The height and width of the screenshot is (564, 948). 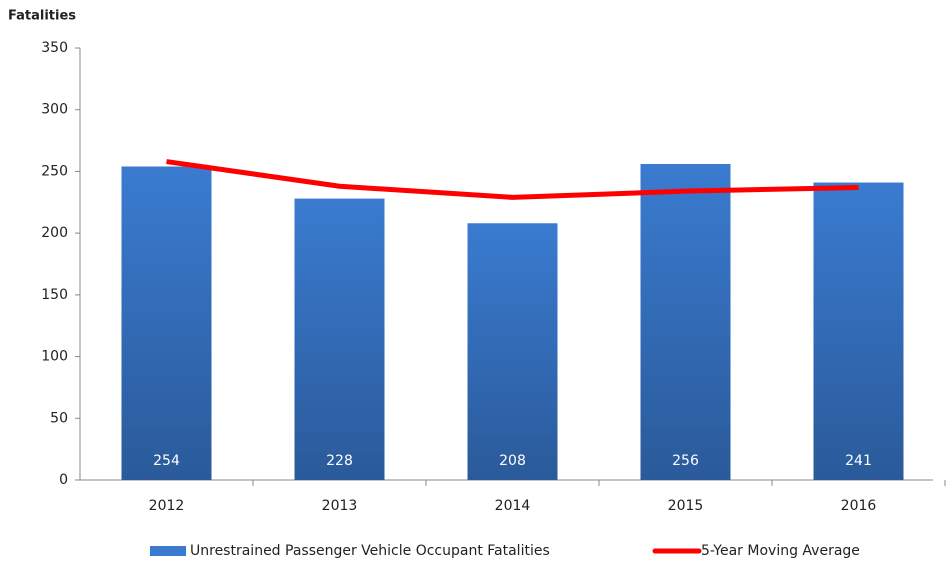 What do you see at coordinates (513, 506) in the screenshot?
I see `x-tick-label: 2014` at bounding box center [513, 506].